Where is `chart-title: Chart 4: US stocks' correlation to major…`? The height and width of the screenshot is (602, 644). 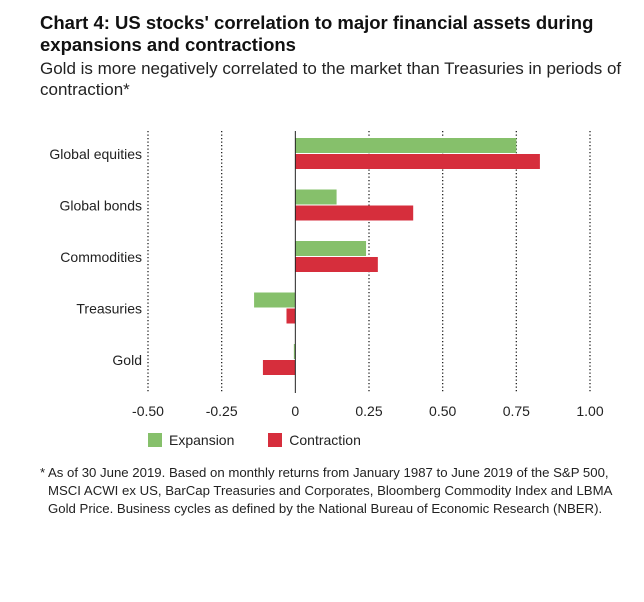 chart-title: Chart 4: US stocks' correlation to major… is located at coordinates (317, 33).